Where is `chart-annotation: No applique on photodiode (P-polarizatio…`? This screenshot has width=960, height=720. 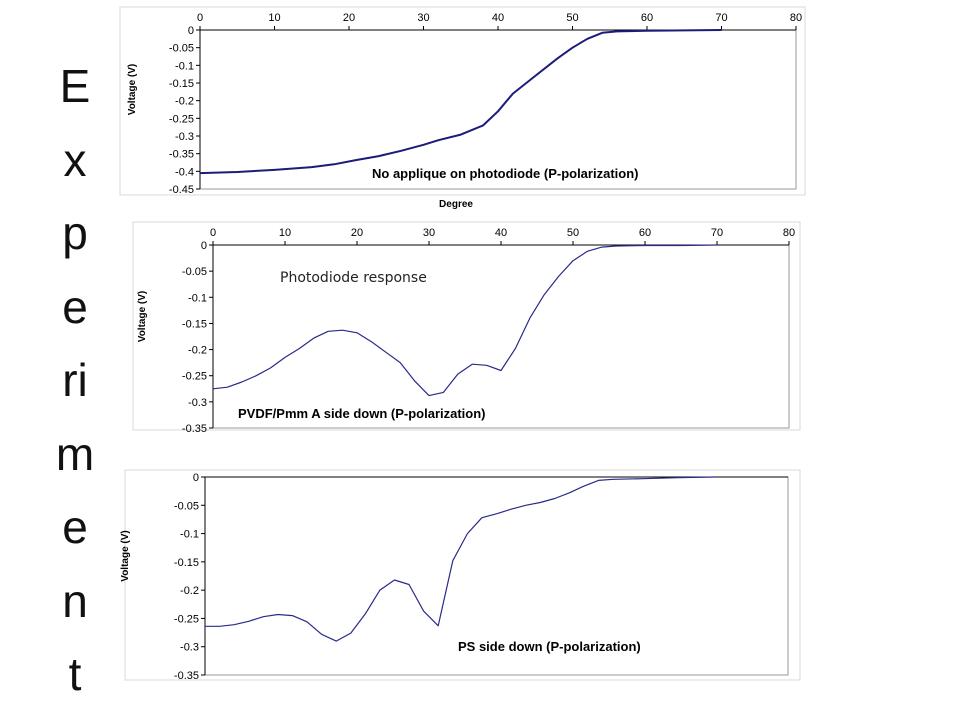
chart-annotation: No applique on photodiode (P-polarizatio… is located at coordinates (505, 173).